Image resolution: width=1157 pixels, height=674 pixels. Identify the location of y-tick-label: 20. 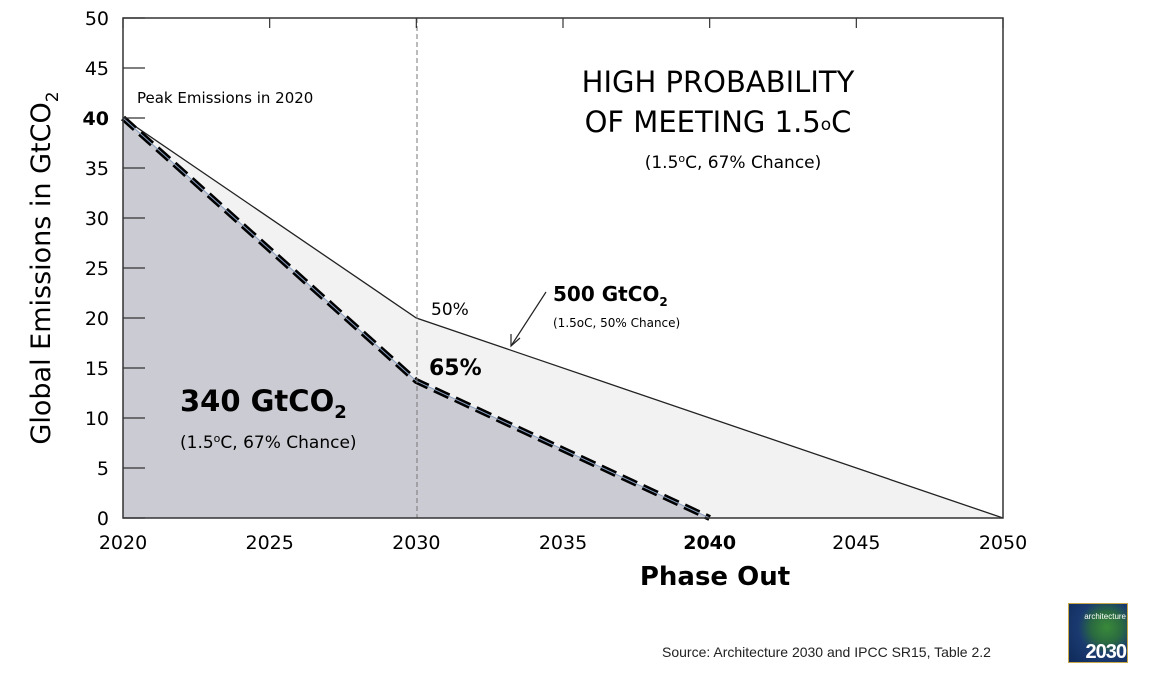
(97, 319).